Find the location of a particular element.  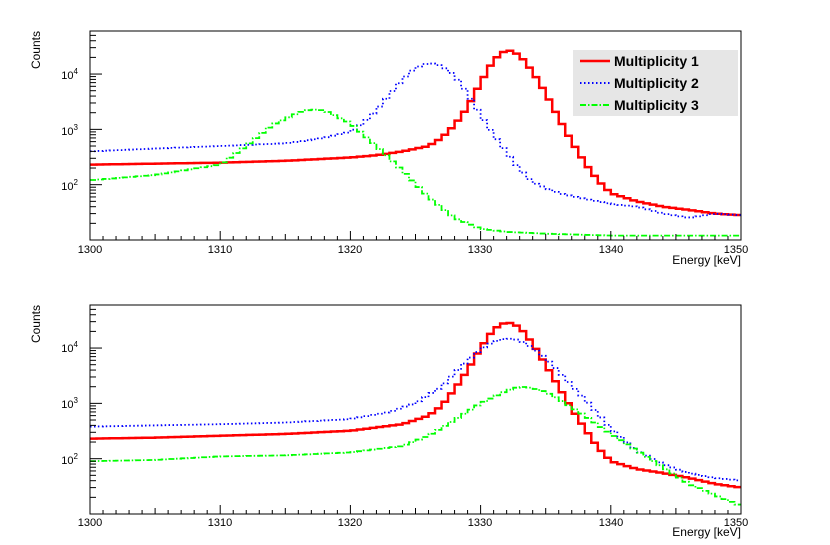

bottom-y-tick-1000-base: 10 is located at coordinates (67, 405).